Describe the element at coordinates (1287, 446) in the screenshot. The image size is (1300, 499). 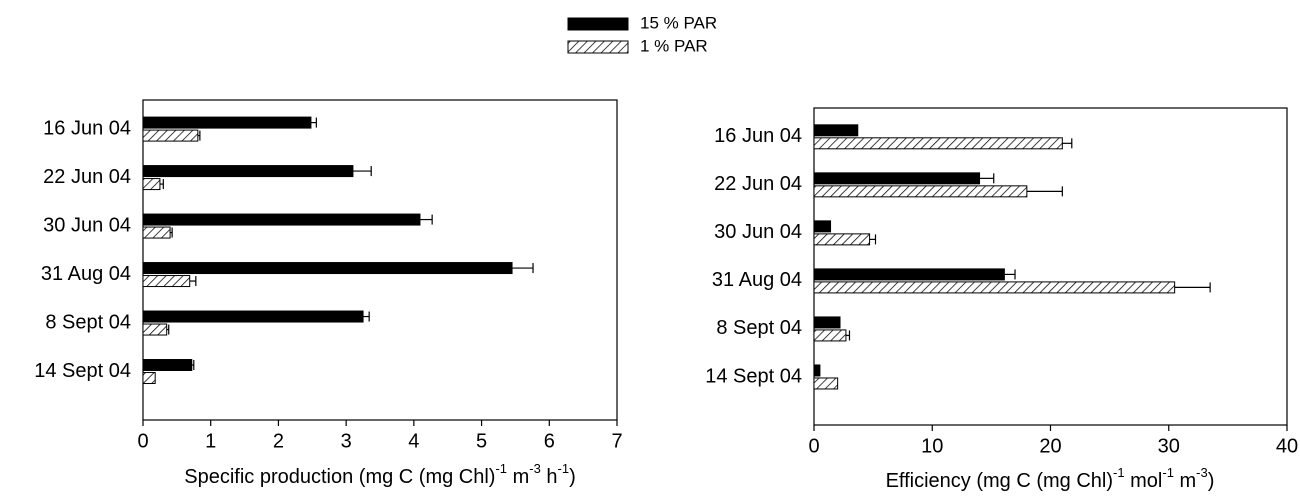
I see `x-tick-label: 40` at that location.